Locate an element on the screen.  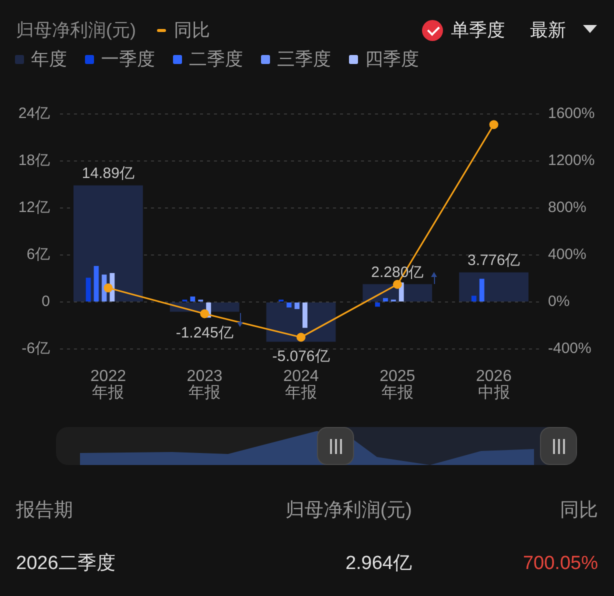
text: 报告期 is located at coordinates (44, 511).